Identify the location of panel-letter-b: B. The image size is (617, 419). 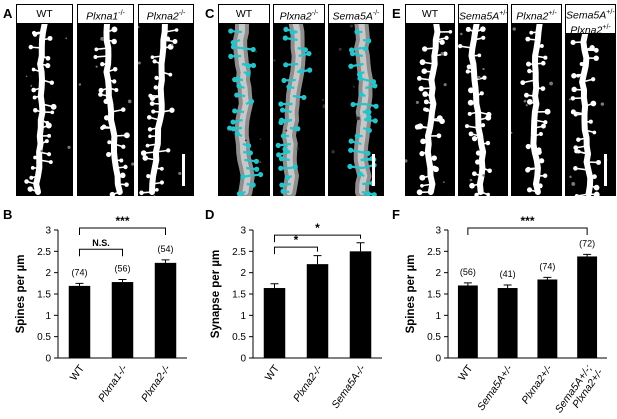
(8, 214).